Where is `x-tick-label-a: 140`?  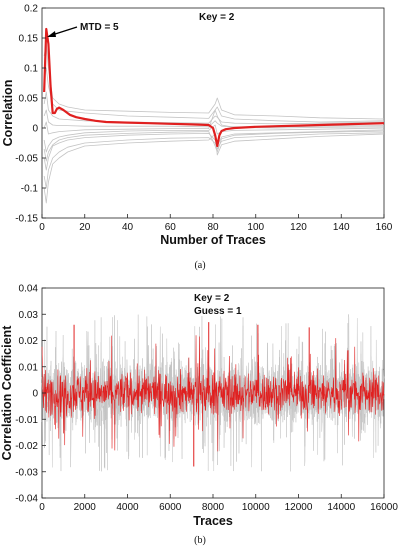 x-tick-label-a: 140 is located at coordinates (341, 227).